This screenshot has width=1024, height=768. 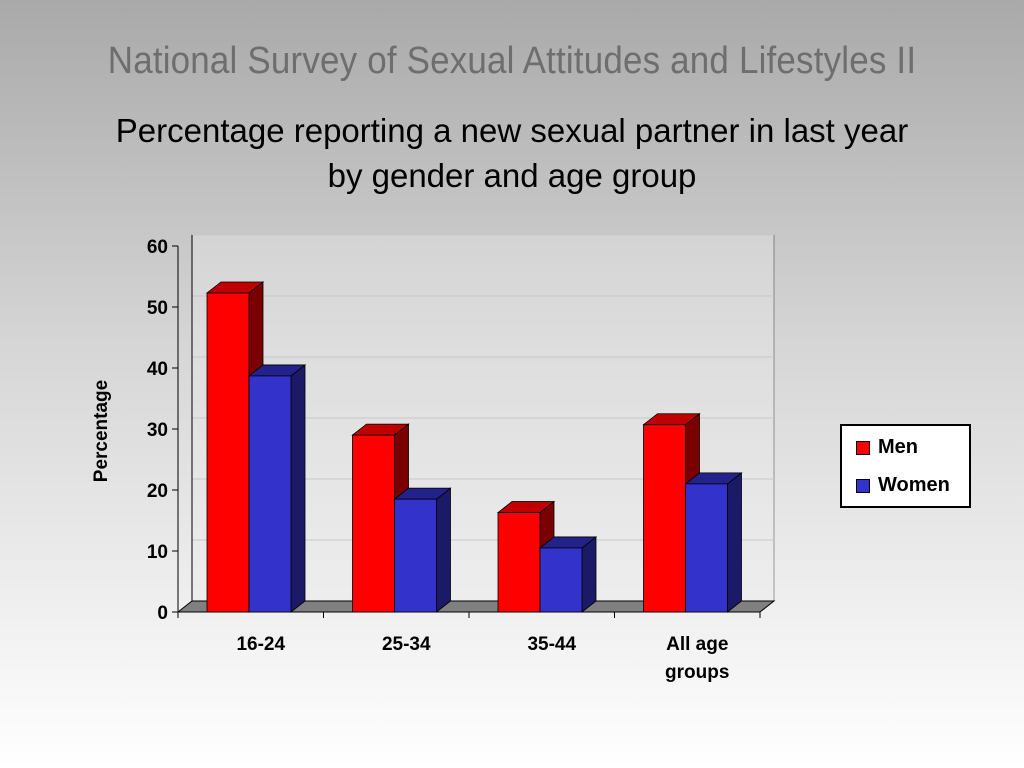 I want to click on y-tick-label: 40, so click(x=157, y=369).